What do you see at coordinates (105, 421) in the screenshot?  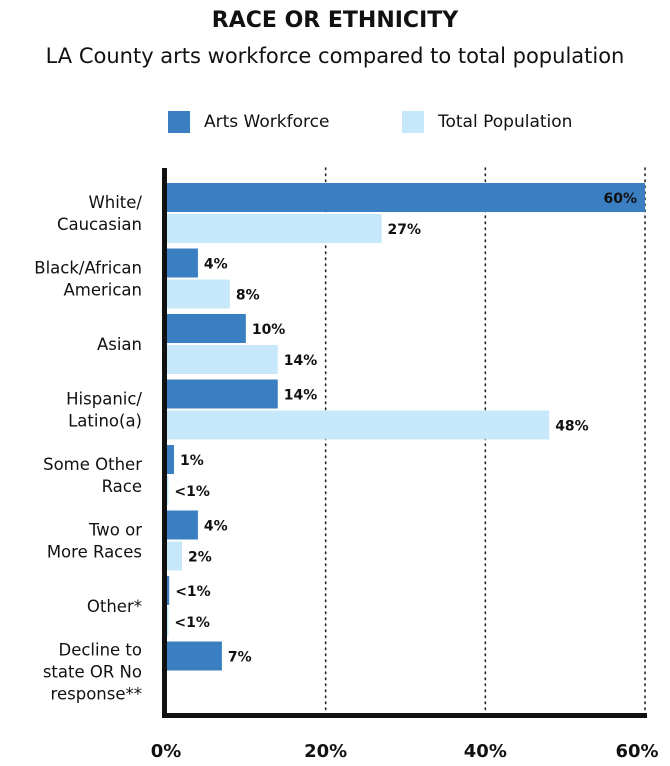 I see `category-label: Latino(a)` at bounding box center [105, 421].